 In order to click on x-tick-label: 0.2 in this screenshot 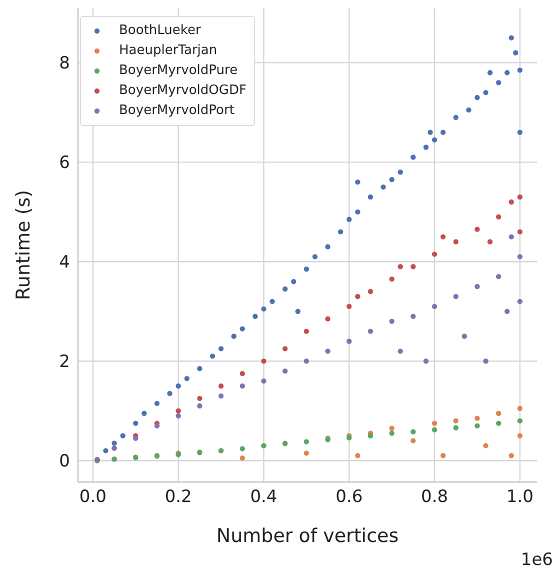, I will do `click(178, 497)`.